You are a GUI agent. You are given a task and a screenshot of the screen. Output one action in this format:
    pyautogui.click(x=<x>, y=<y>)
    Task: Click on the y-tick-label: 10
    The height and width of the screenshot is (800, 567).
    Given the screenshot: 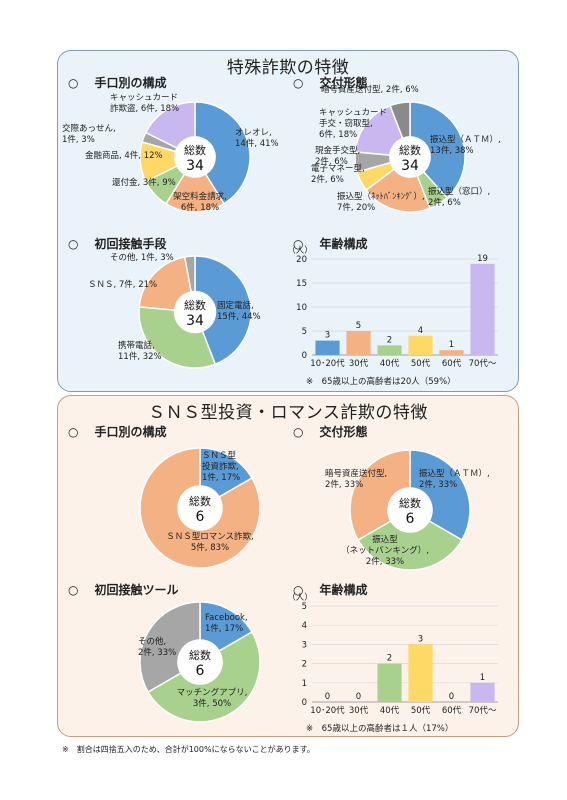 What is the action you would take?
    pyautogui.click(x=301, y=308)
    